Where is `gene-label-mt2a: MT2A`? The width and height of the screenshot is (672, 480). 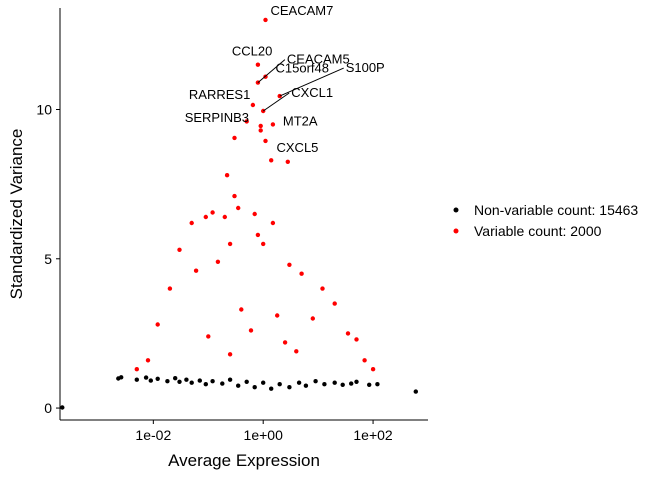
gene-label-mt2a: MT2A is located at coordinates (300, 120).